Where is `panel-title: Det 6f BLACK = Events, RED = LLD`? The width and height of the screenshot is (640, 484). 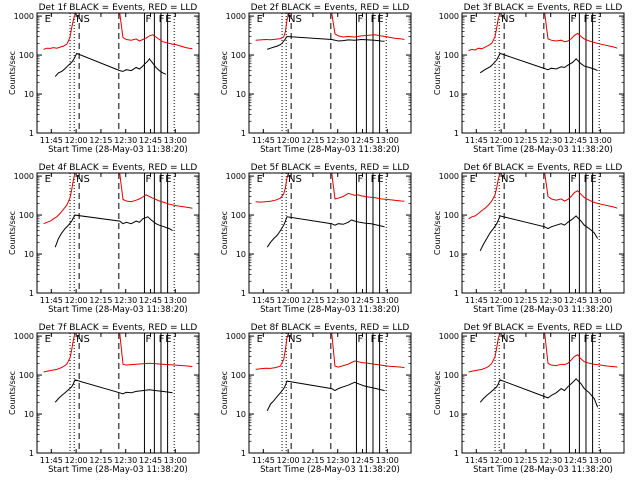
panel-title: Det 6f BLACK = Events, RED = LLD is located at coordinates (543, 168).